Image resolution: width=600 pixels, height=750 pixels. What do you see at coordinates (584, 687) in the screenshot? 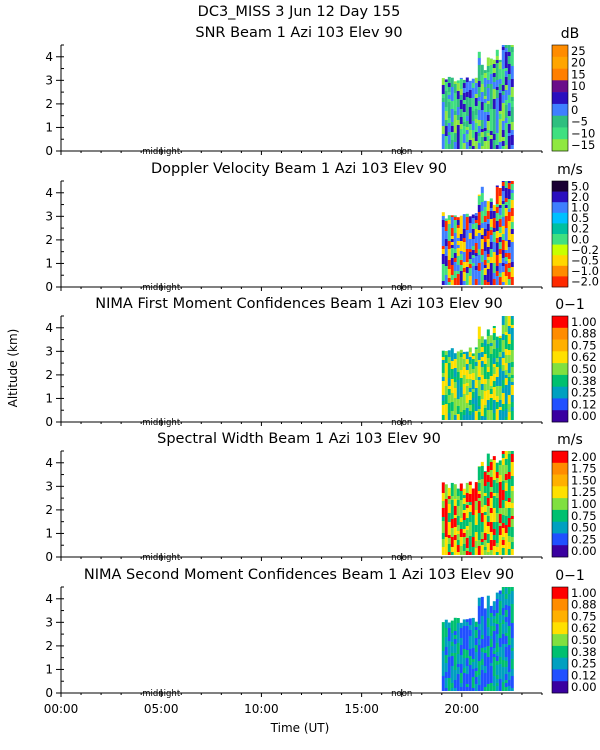
I see `colorbar-label: 0.00` at bounding box center [584, 687].